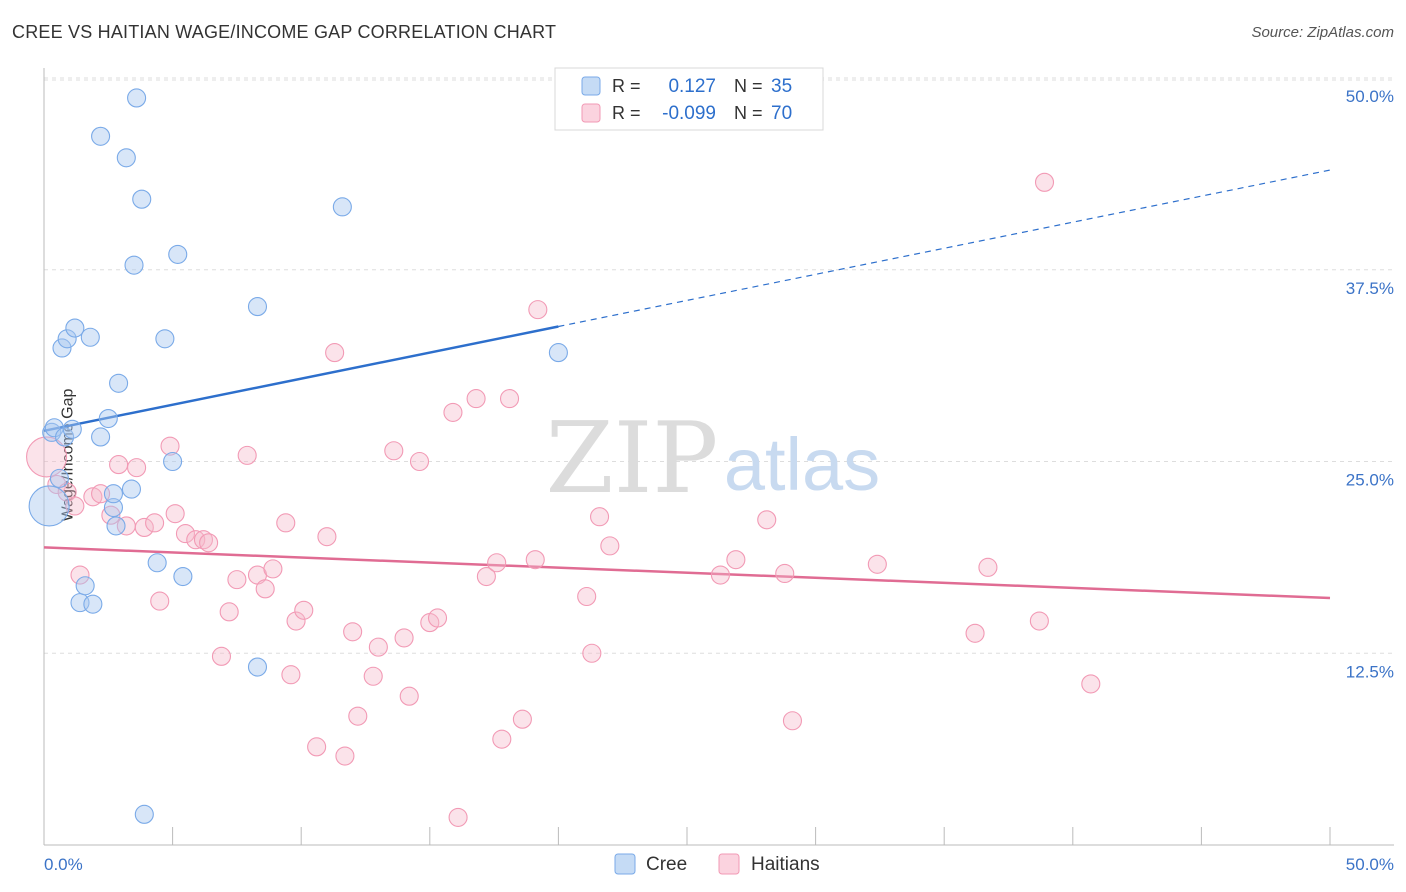 Image resolution: width=1406 pixels, height=892 pixels. Describe the element at coordinates (591, 86) in the screenshot. I see `stats-swatch-cree` at that location.